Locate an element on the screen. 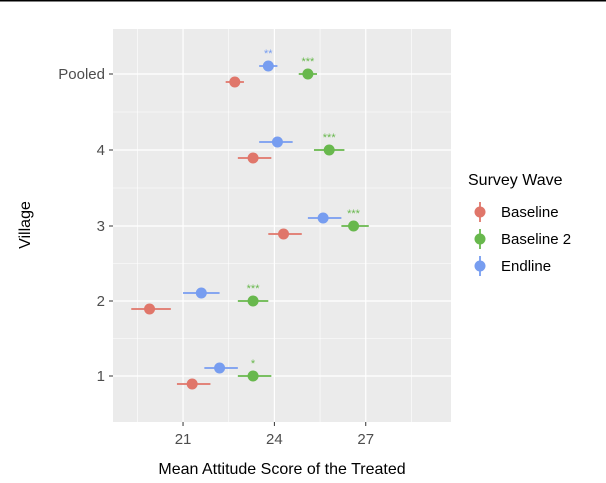 This screenshot has width=606, height=483. y-tick-label: Pooled is located at coordinates (81, 74).